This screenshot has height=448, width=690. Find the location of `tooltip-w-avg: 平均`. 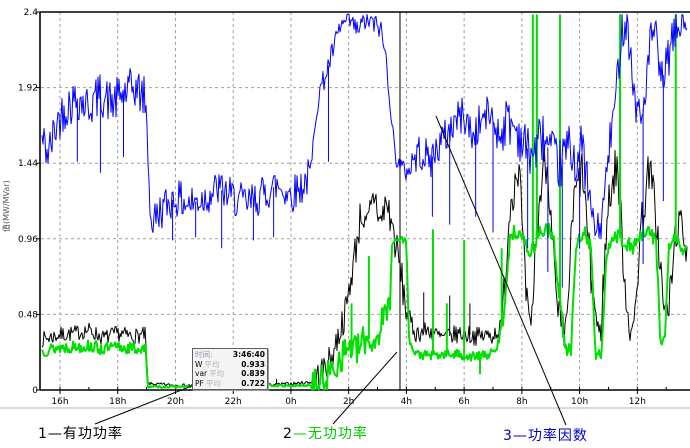

tooltip-w-avg: 平均 is located at coordinates (212, 364).